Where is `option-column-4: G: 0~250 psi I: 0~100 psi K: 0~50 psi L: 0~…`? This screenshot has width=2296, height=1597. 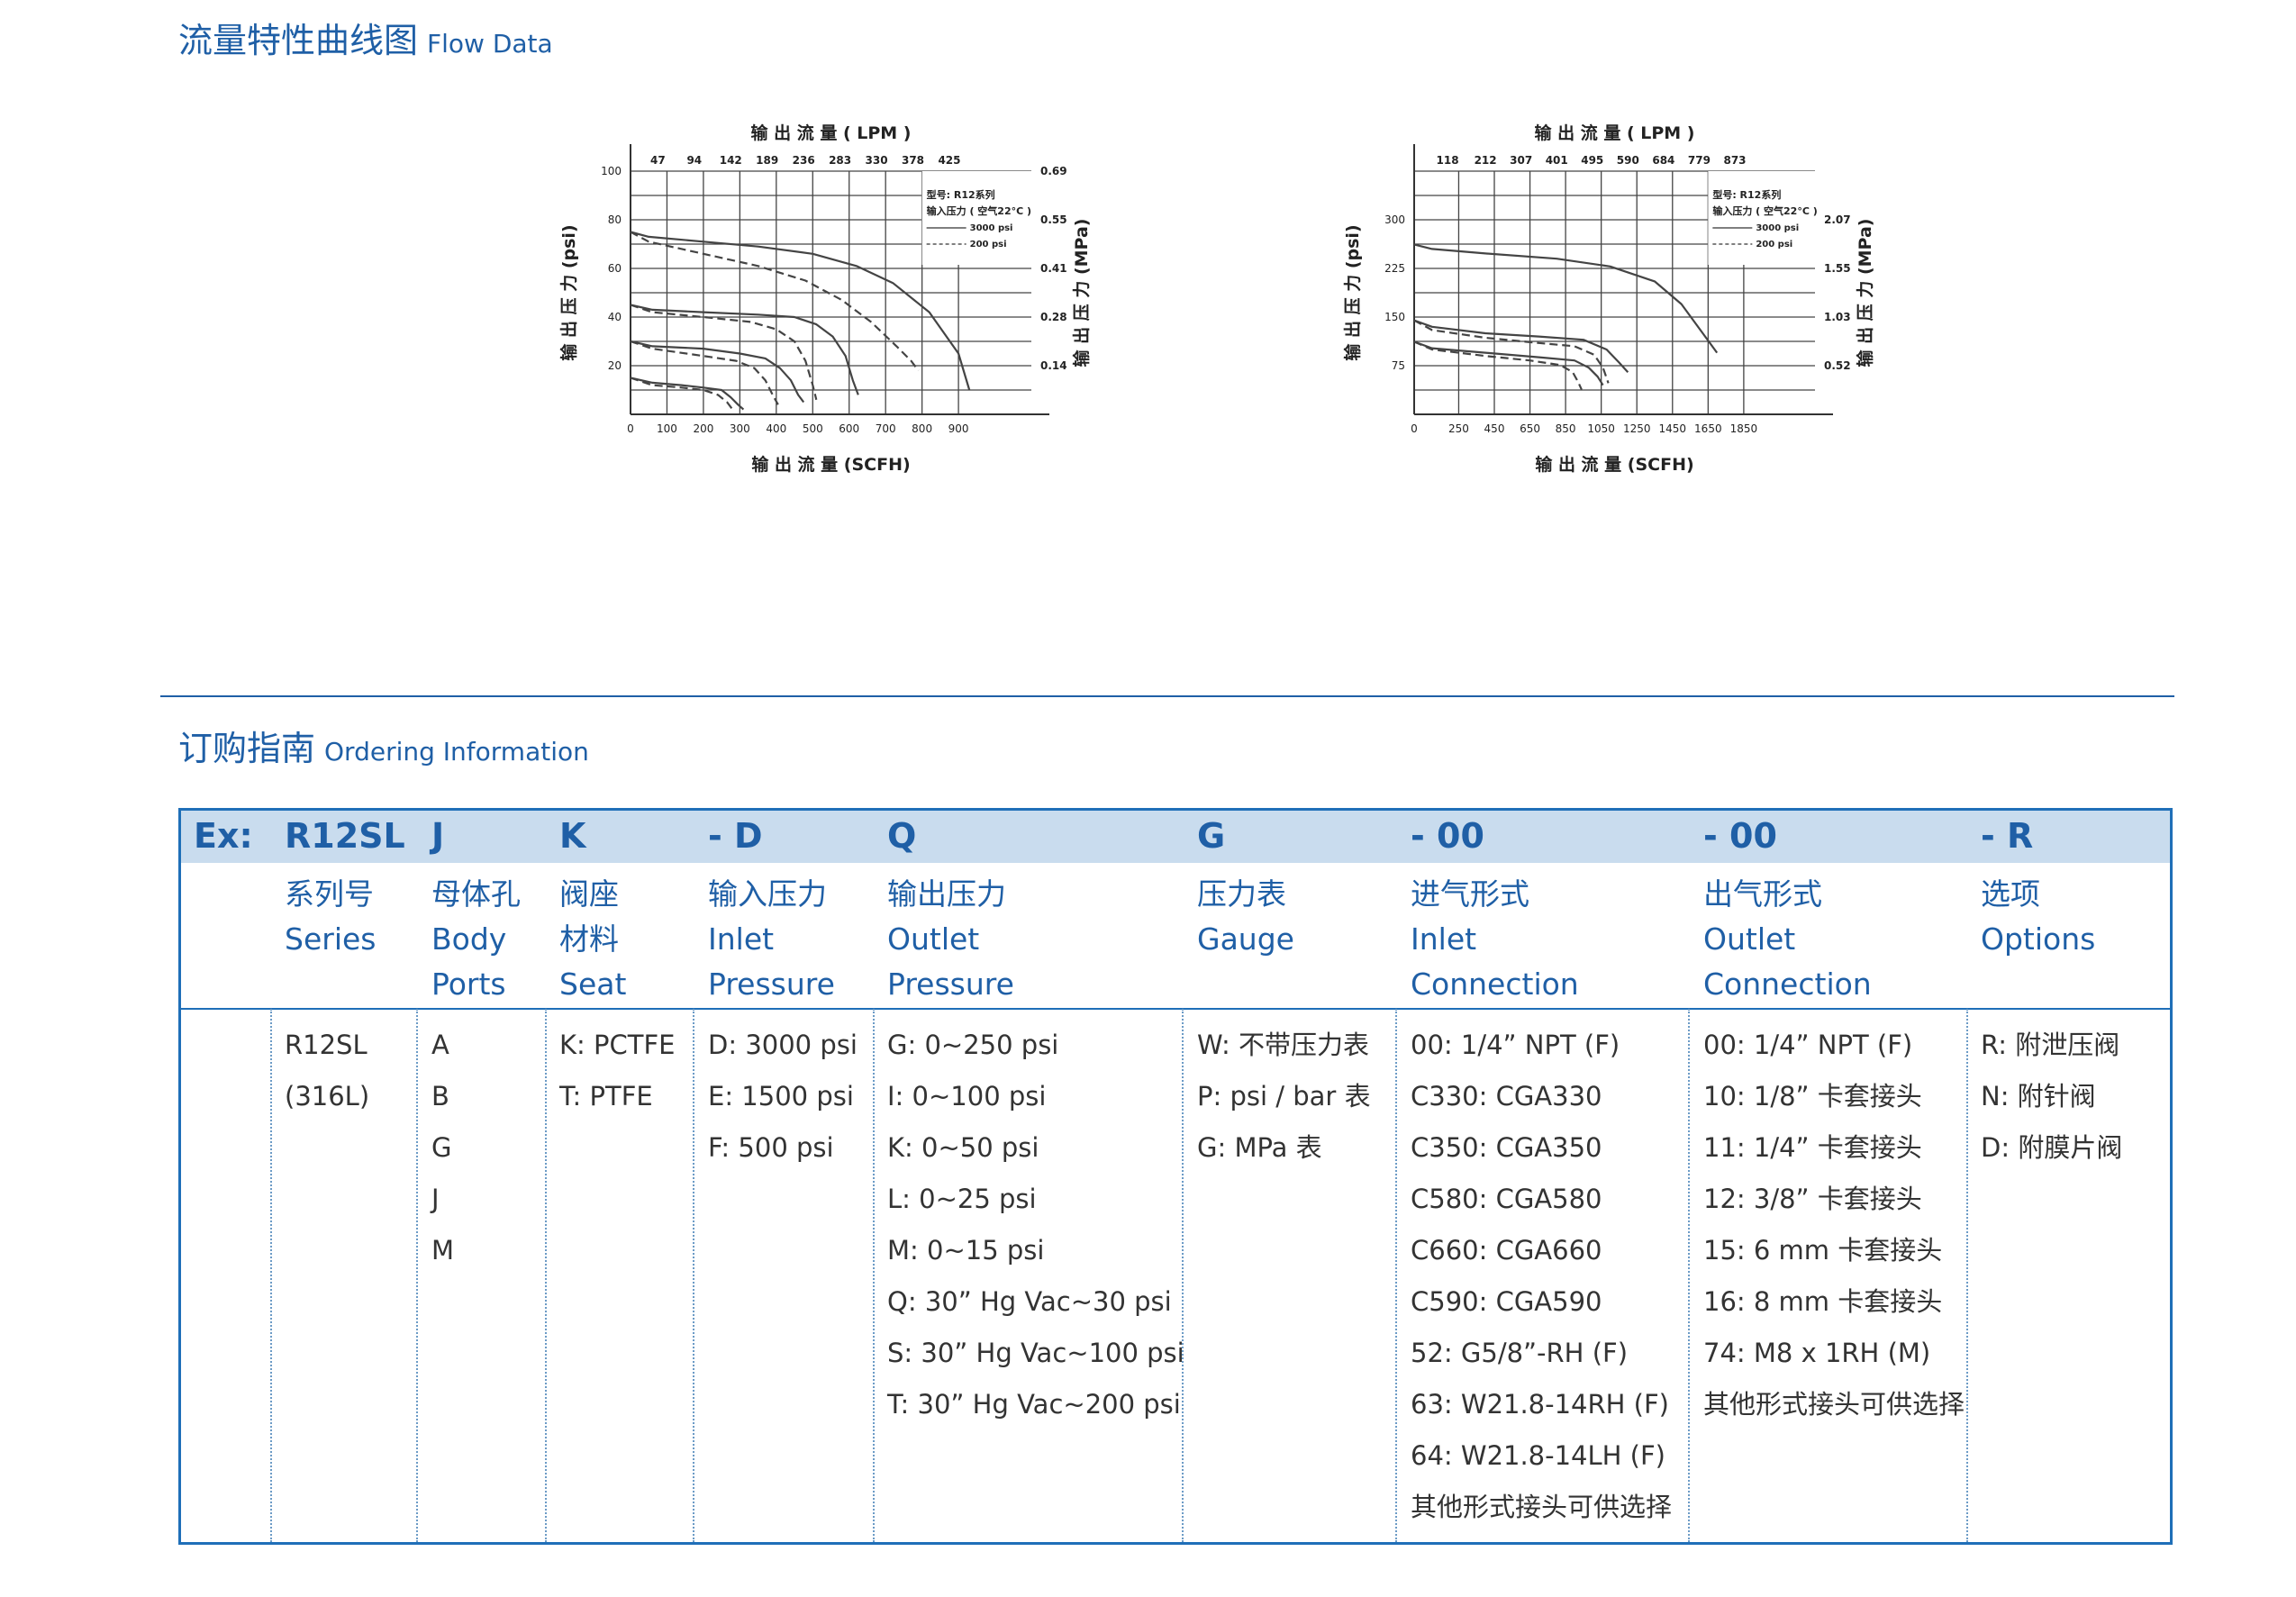 option-column-4: G: 0~250 psi I: 0~100 psi K: 0~50 psi L: 0~… is located at coordinates (1035, 1225).